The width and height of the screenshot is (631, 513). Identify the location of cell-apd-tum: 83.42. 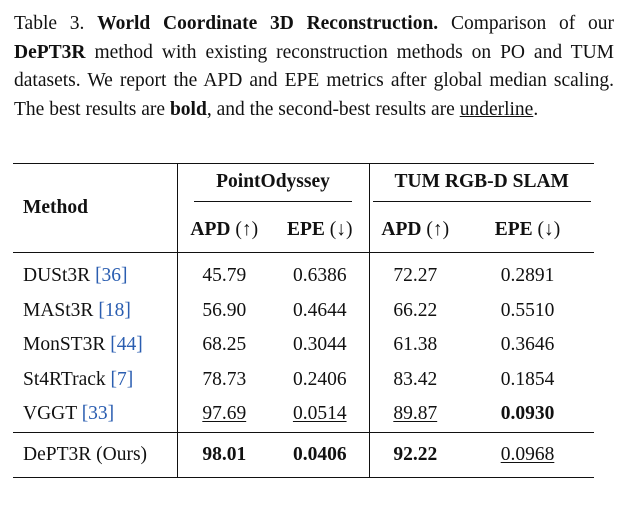
(415, 379).